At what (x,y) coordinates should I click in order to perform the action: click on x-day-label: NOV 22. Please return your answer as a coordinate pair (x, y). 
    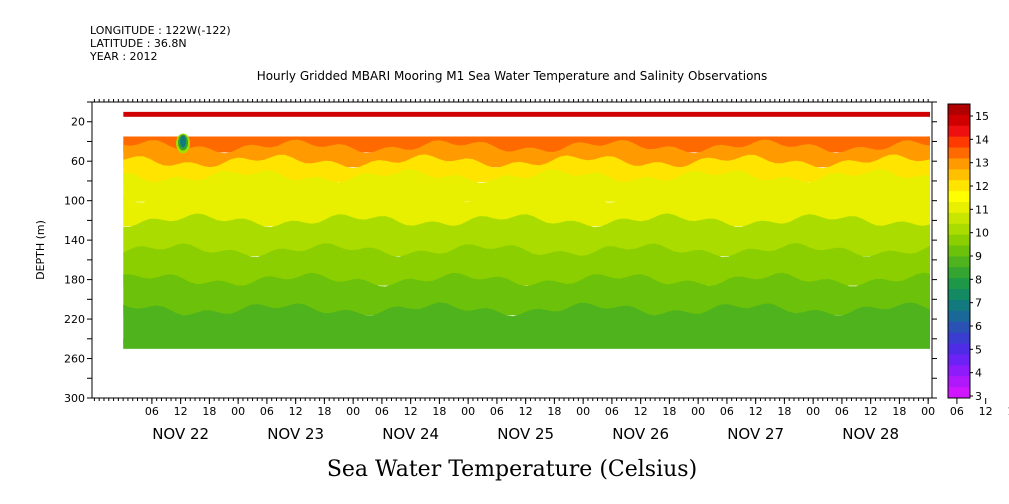
    Looking at the image, I should click on (180, 434).